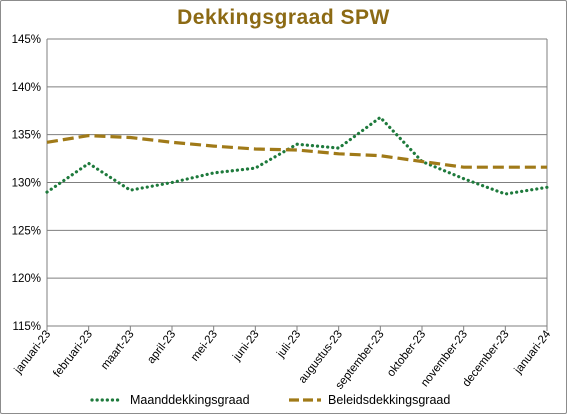  What do you see at coordinates (26, 231) in the screenshot?
I see `y-tick-label: 125%` at bounding box center [26, 231].